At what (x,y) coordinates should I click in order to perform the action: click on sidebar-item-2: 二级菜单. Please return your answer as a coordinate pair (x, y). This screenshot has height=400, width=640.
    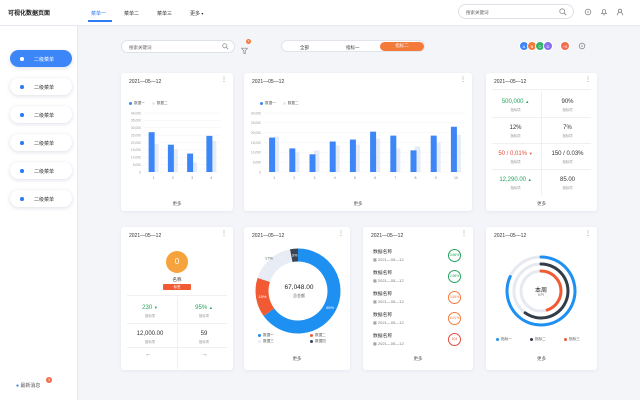
    Looking at the image, I should click on (41, 86).